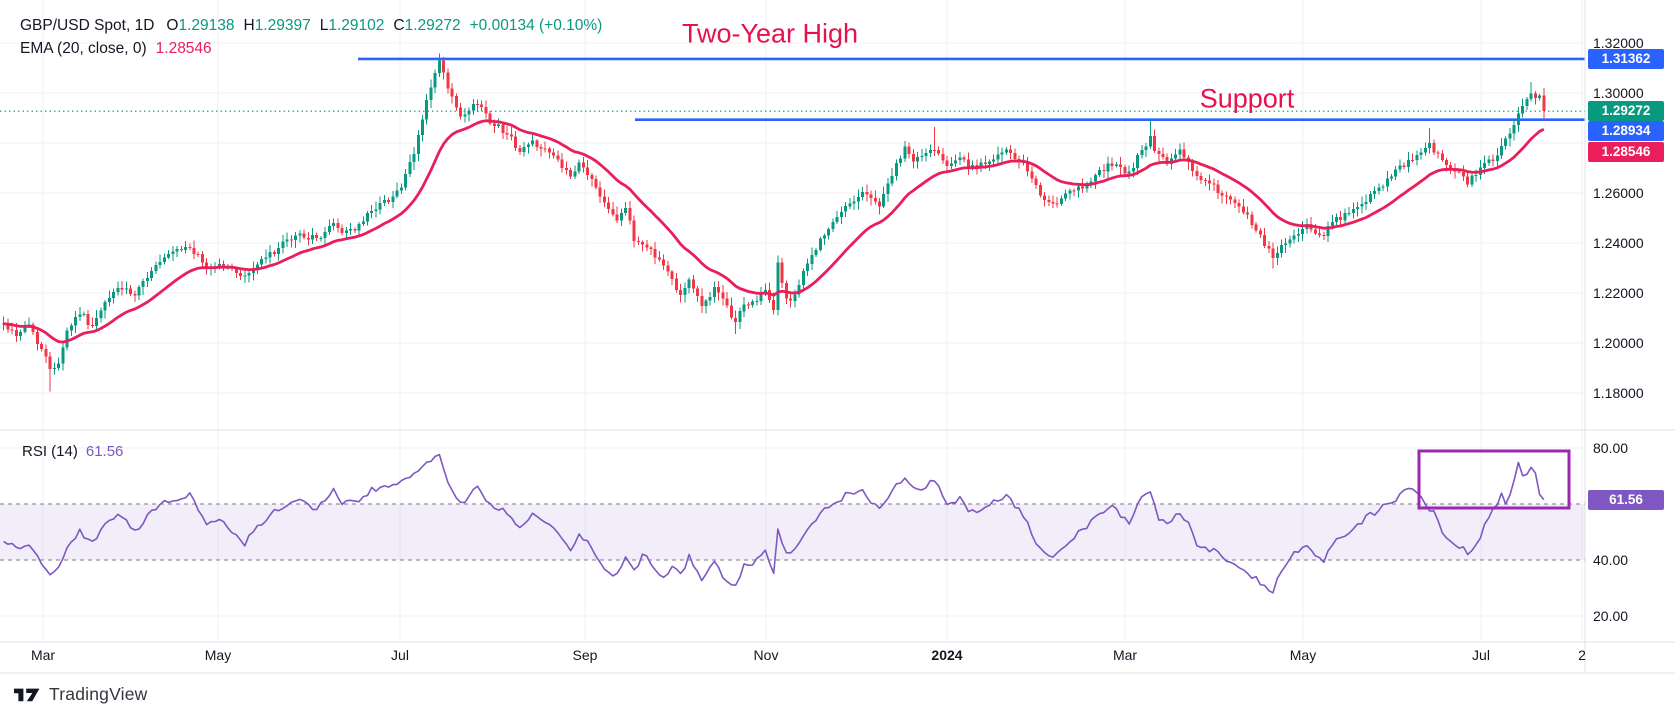  What do you see at coordinates (1494, 479) in the screenshot?
I see `rsi-rectangle-drawing` at bounding box center [1494, 479].